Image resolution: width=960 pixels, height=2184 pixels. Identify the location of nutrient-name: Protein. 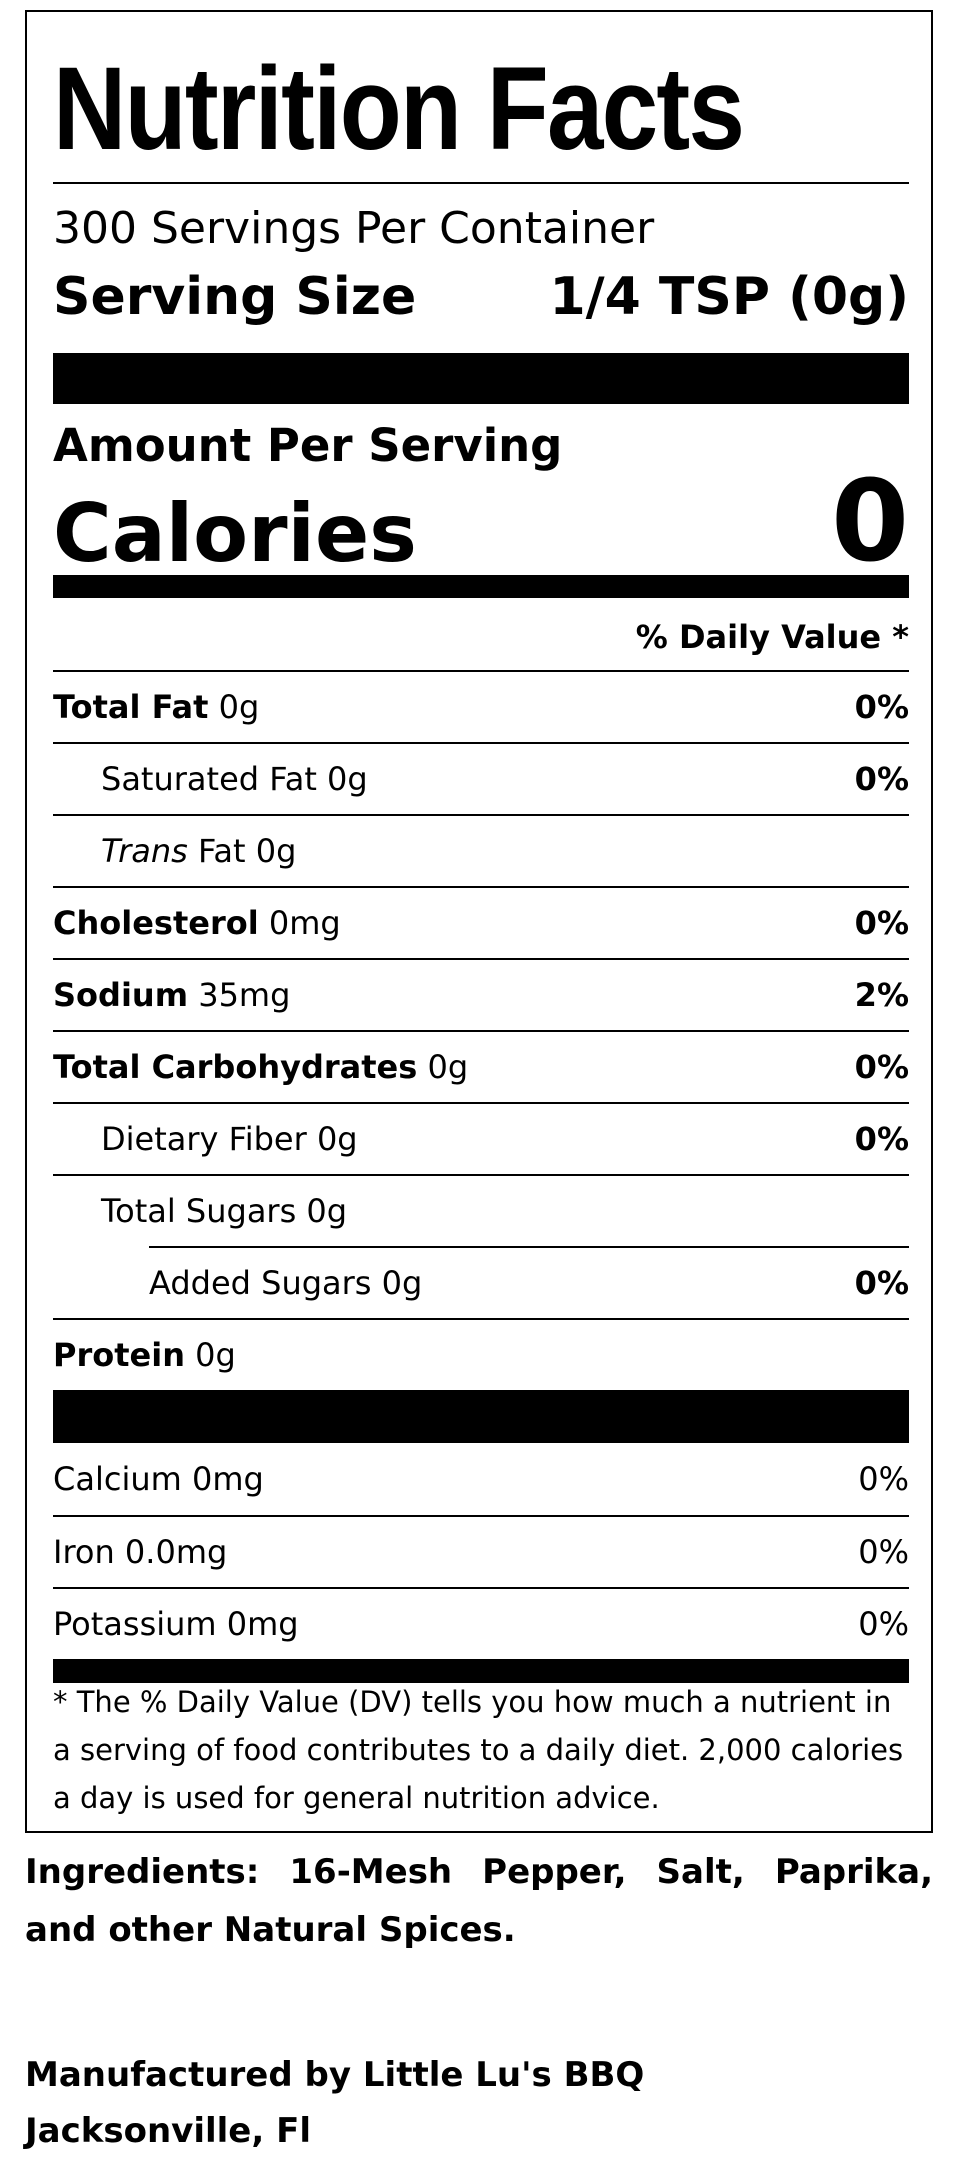
(119, 1355).